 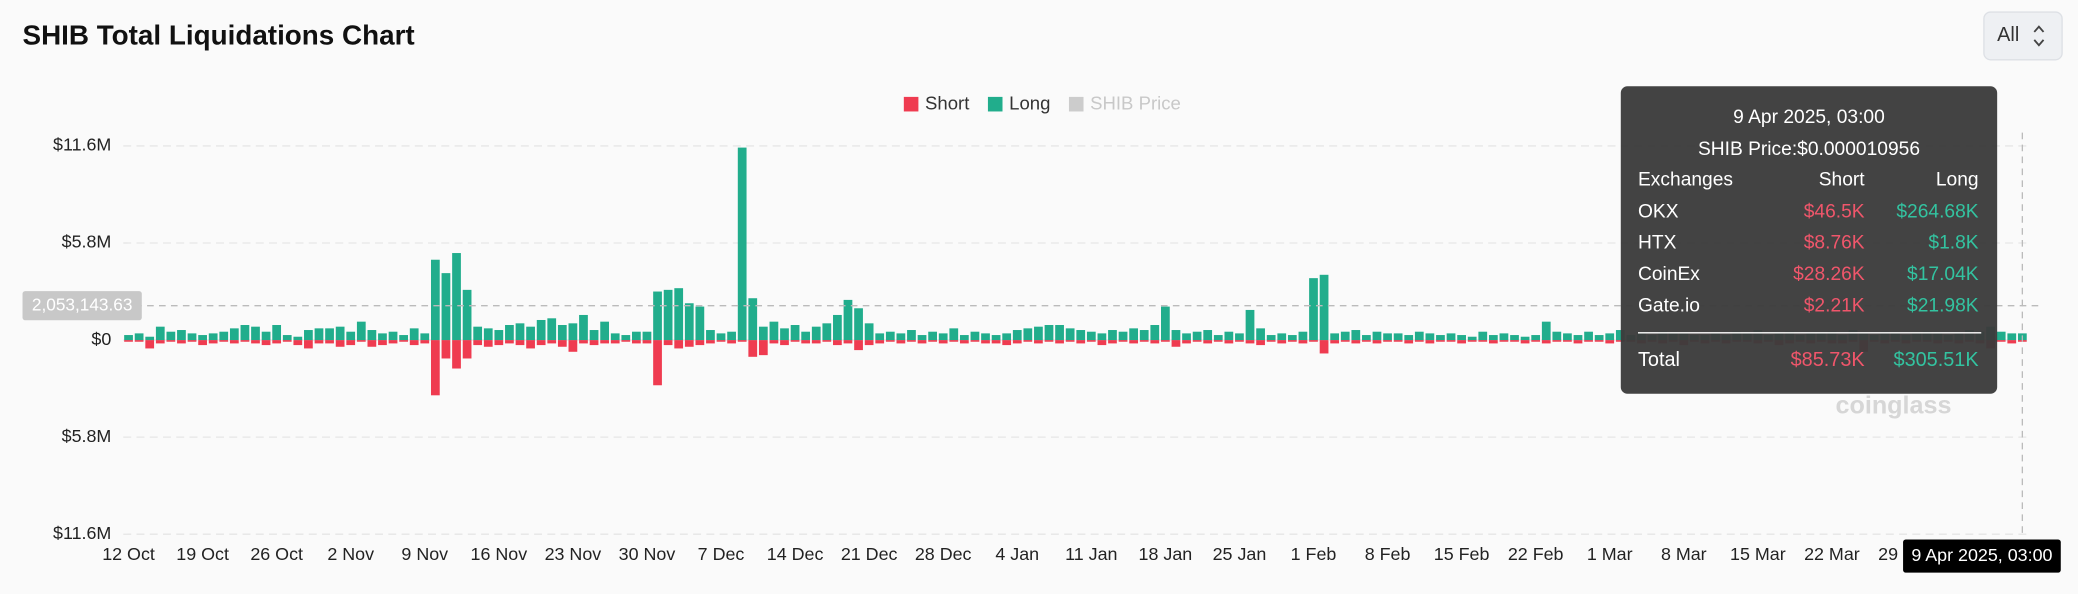 What do you see at coordinates (82, 533) in the screenshot?
I see `y-tick-label: $11.6M` at bounding box center [82, 533].